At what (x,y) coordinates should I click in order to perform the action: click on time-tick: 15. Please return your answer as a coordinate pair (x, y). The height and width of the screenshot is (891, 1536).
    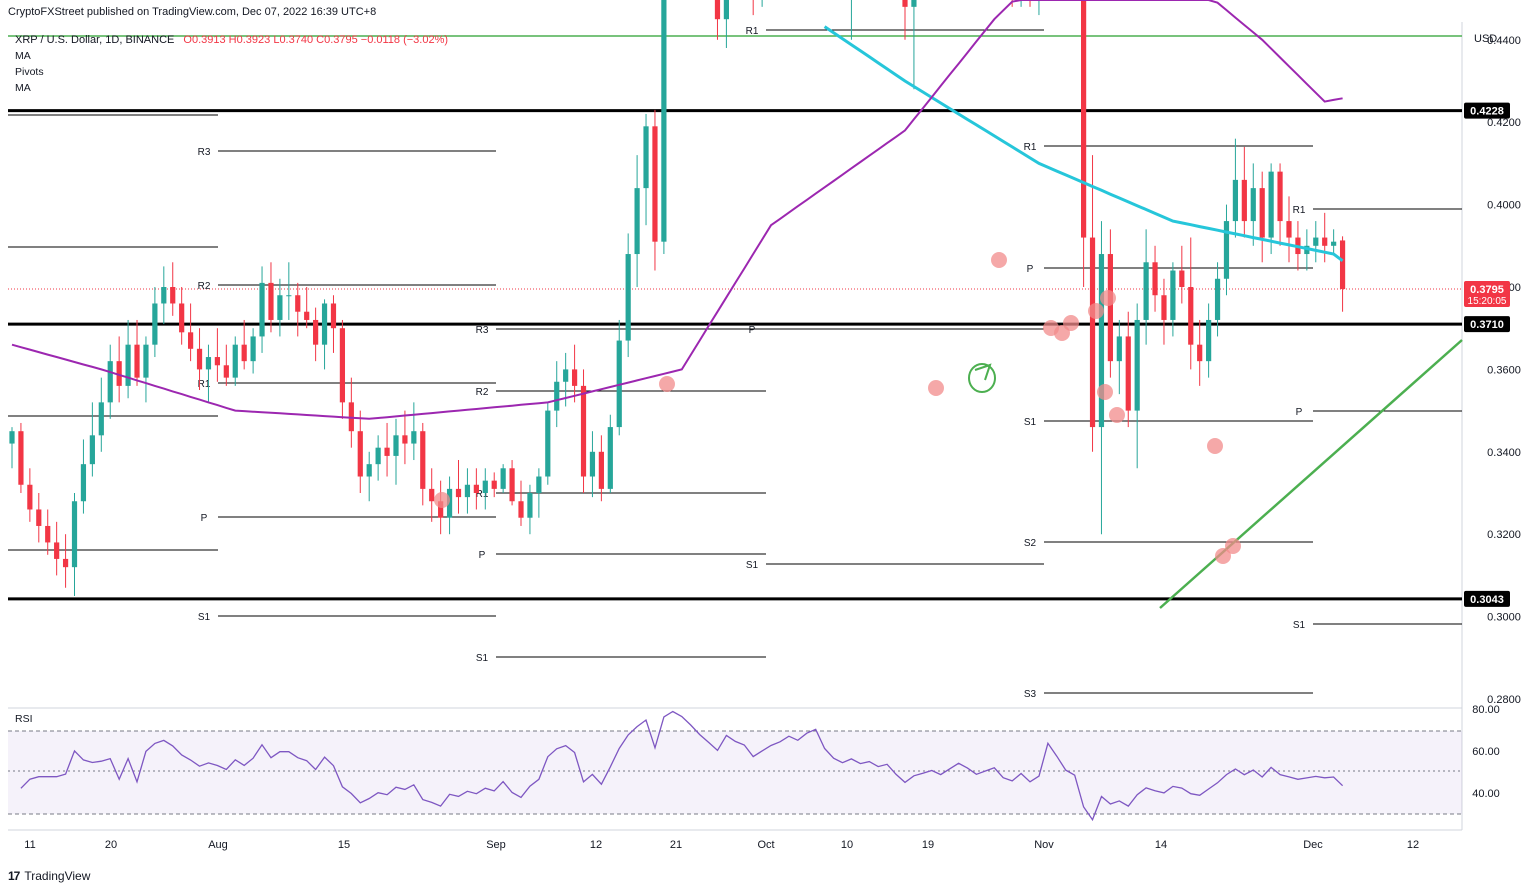
    Looking at the image, I should click on (344, 845).